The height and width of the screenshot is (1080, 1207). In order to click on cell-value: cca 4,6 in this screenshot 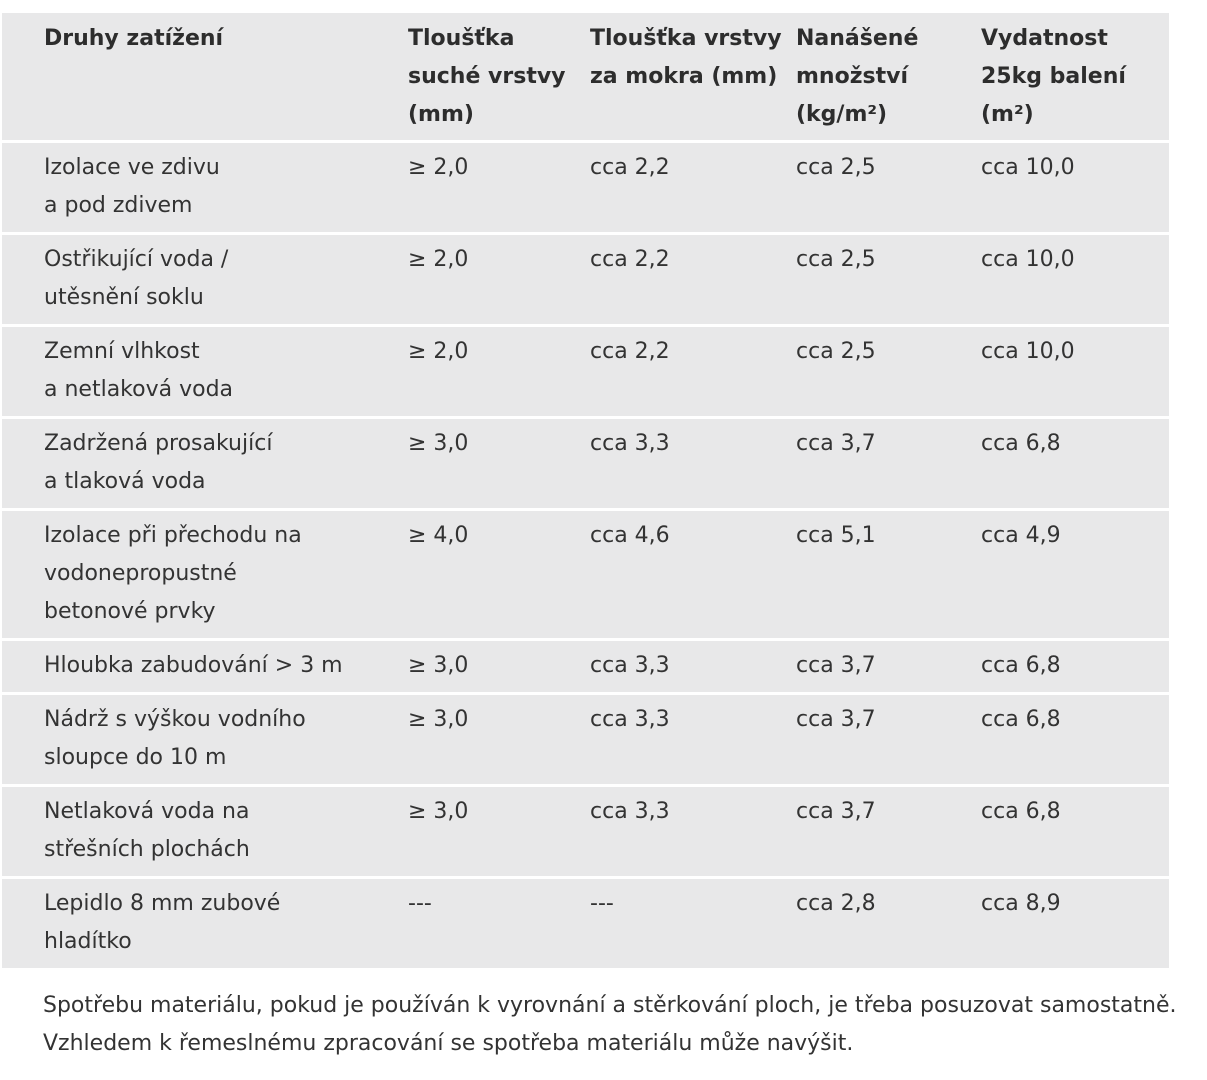, I will do `click(630, 535)`.